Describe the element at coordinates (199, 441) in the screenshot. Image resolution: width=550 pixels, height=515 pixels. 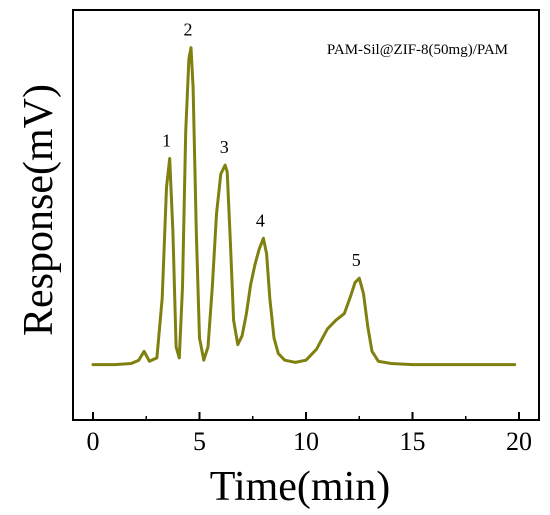
I see `x-tick-label: 5` at that location.